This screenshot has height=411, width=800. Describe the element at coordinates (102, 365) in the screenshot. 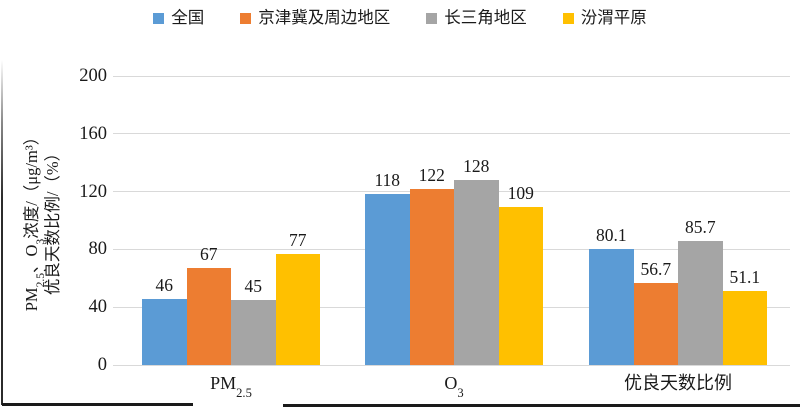

I see `y-tick-label-0: 0` at that location.